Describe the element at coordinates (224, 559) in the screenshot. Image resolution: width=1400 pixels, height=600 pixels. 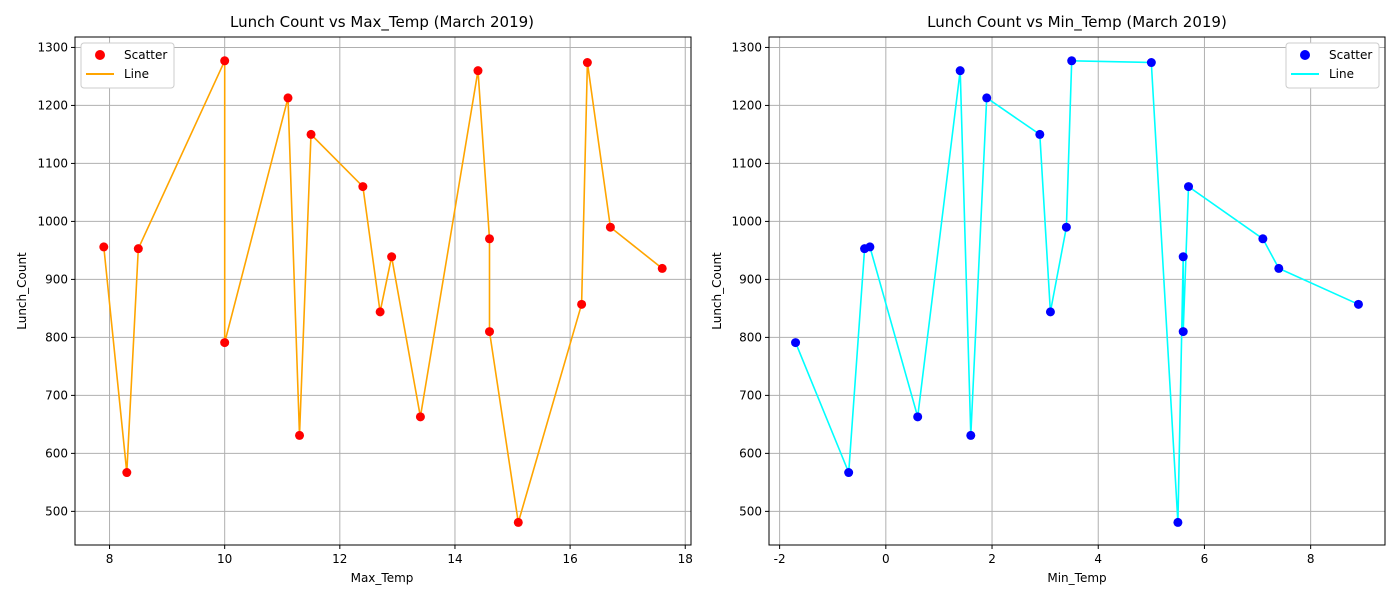
I see `x-tick-label: 10` at that location.